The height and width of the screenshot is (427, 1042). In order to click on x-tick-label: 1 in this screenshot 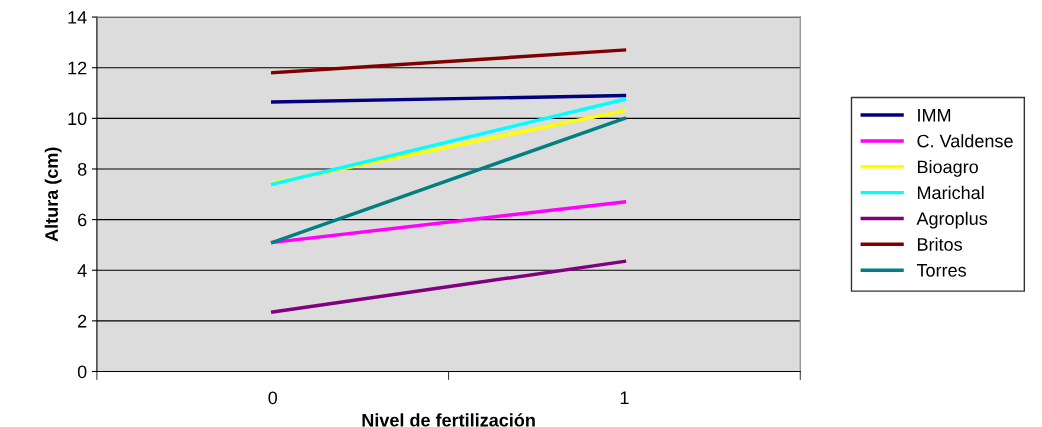, I will do `click(624, 398)`.